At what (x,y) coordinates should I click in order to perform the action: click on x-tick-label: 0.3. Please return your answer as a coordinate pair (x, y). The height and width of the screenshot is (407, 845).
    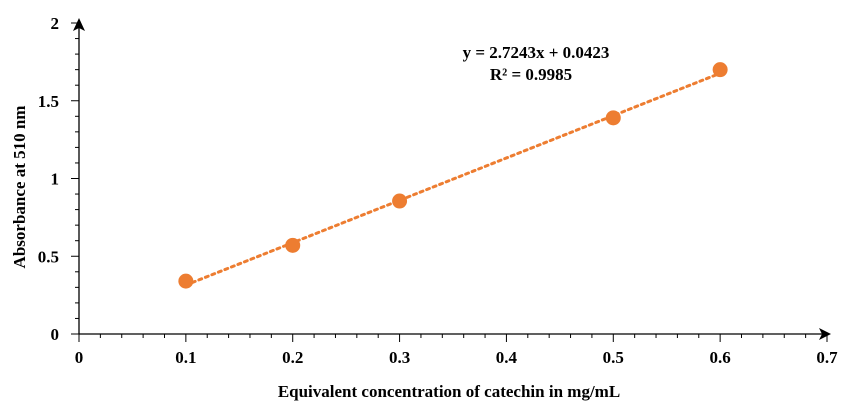
    Looking at the image, I should click on (399, 357).